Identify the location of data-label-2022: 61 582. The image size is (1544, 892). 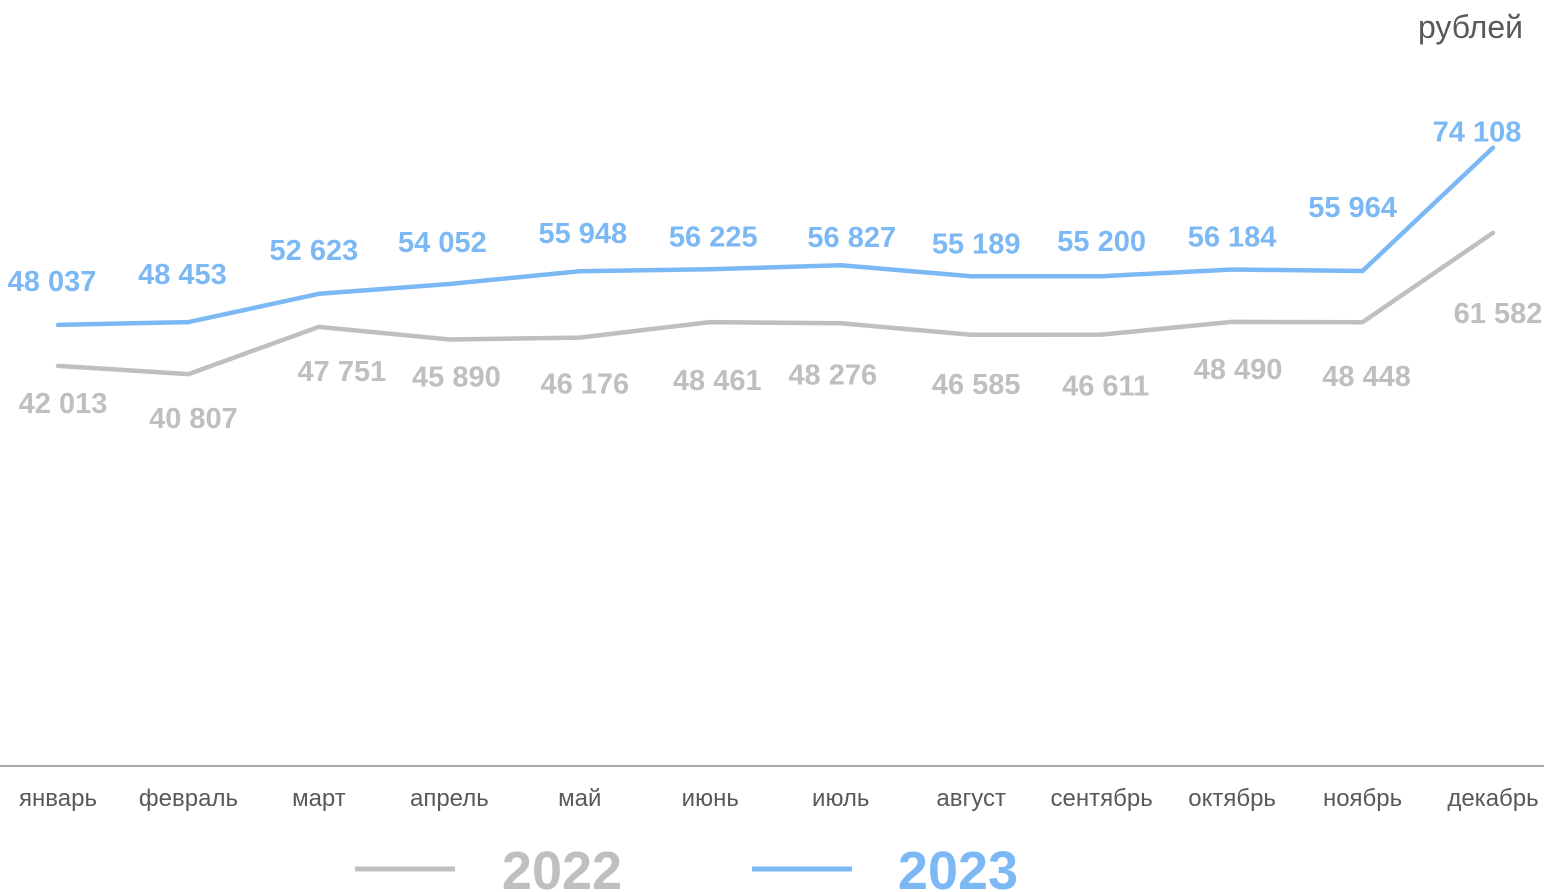
(1498, 314).